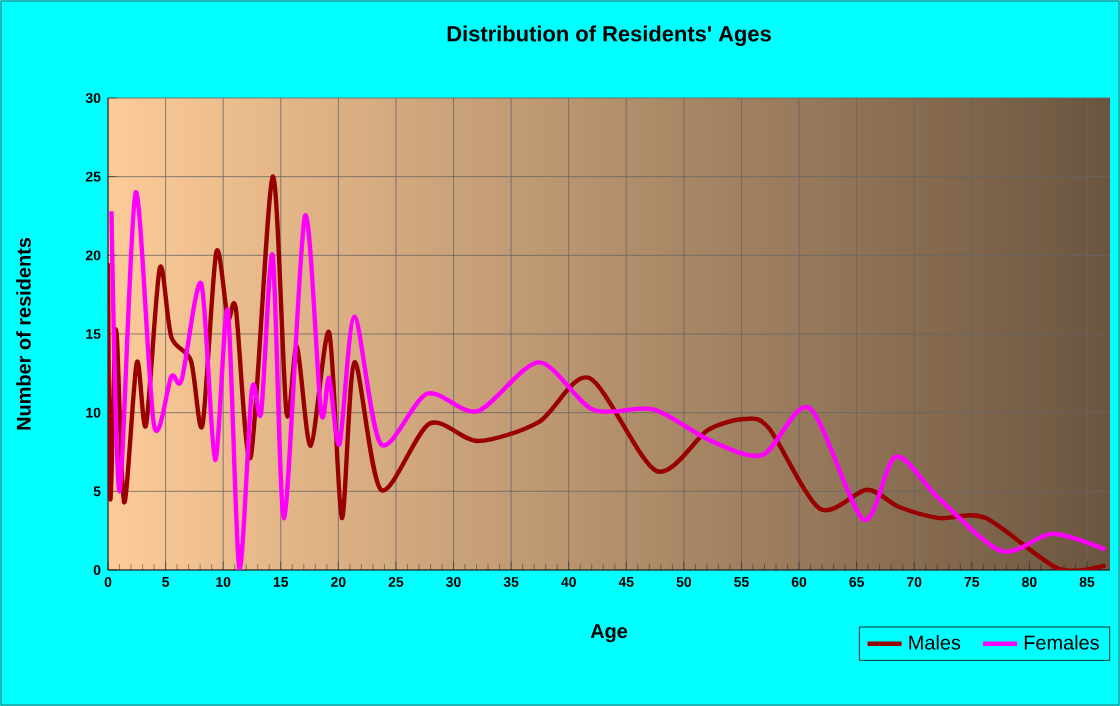  I want to click on chart-title: Distribution of Residents' Ages, so click(609, 35).